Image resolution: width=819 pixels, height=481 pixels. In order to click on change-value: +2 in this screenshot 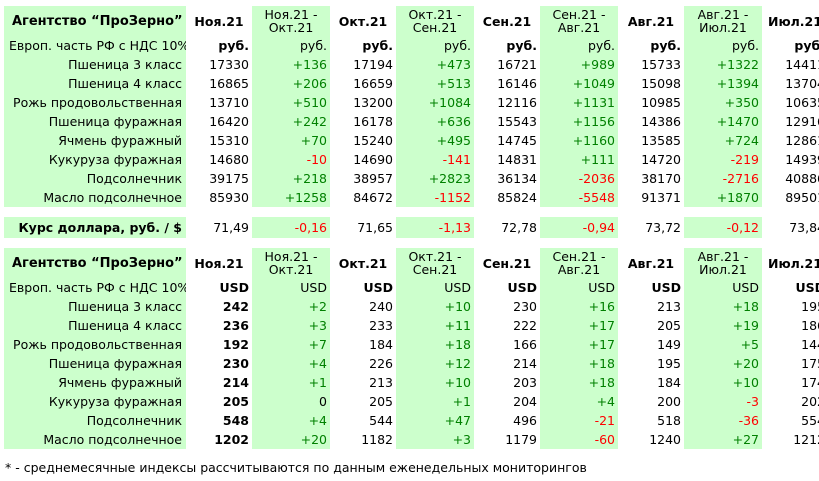, I will do `click(291, 306)`.